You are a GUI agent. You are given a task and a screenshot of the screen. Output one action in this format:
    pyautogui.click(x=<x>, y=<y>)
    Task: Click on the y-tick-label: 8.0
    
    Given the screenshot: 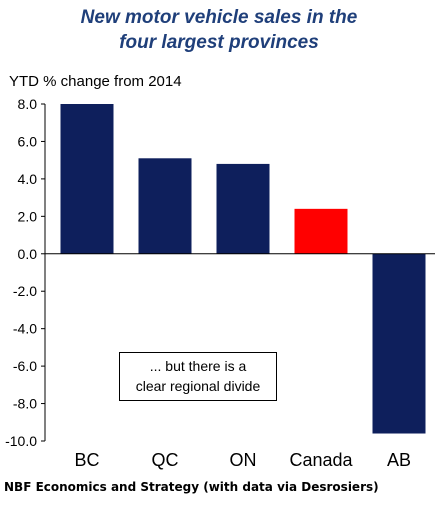 What is the action you would take?
    pyautogui.click(x=28, y=104)
    